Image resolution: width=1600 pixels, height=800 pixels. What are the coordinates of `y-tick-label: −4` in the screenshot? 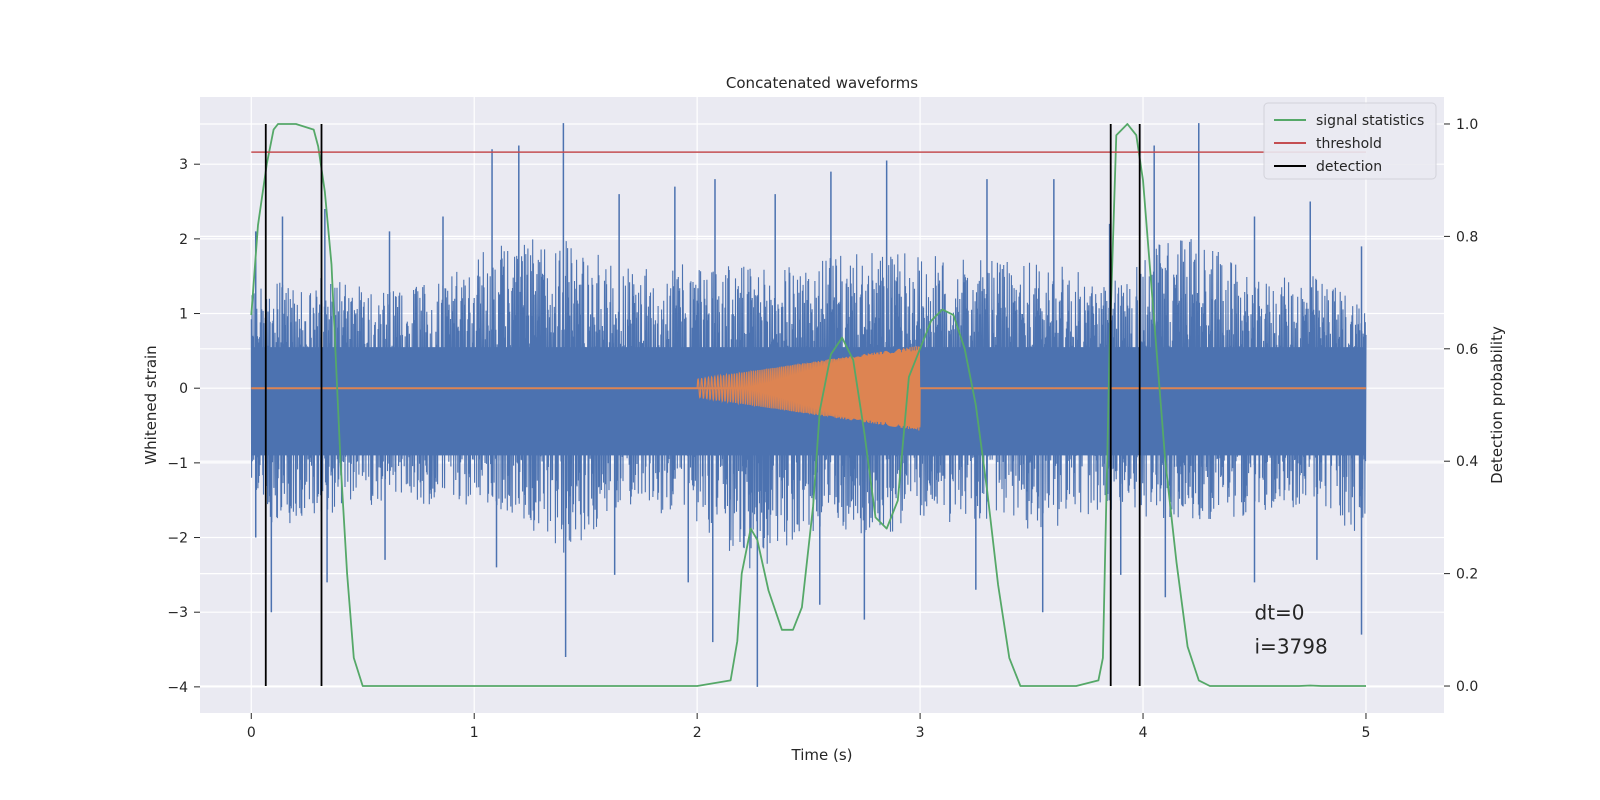 It's located at (177, 688).